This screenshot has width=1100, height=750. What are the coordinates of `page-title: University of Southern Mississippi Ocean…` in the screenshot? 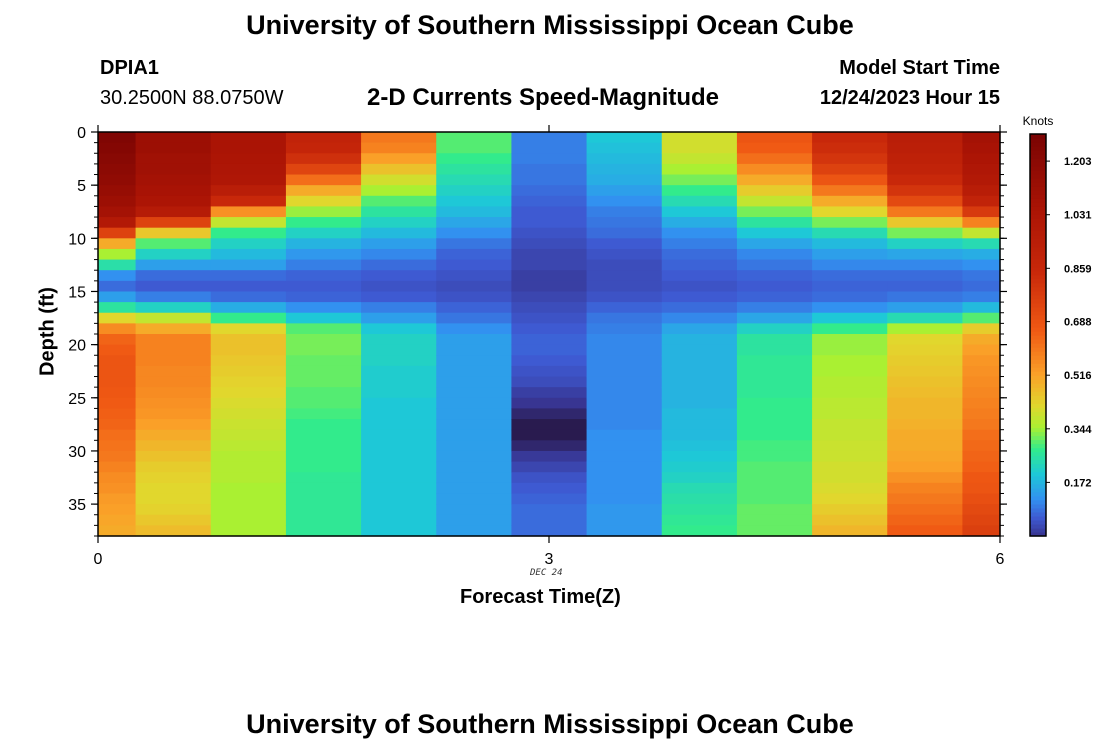 It's located at (550, 25).